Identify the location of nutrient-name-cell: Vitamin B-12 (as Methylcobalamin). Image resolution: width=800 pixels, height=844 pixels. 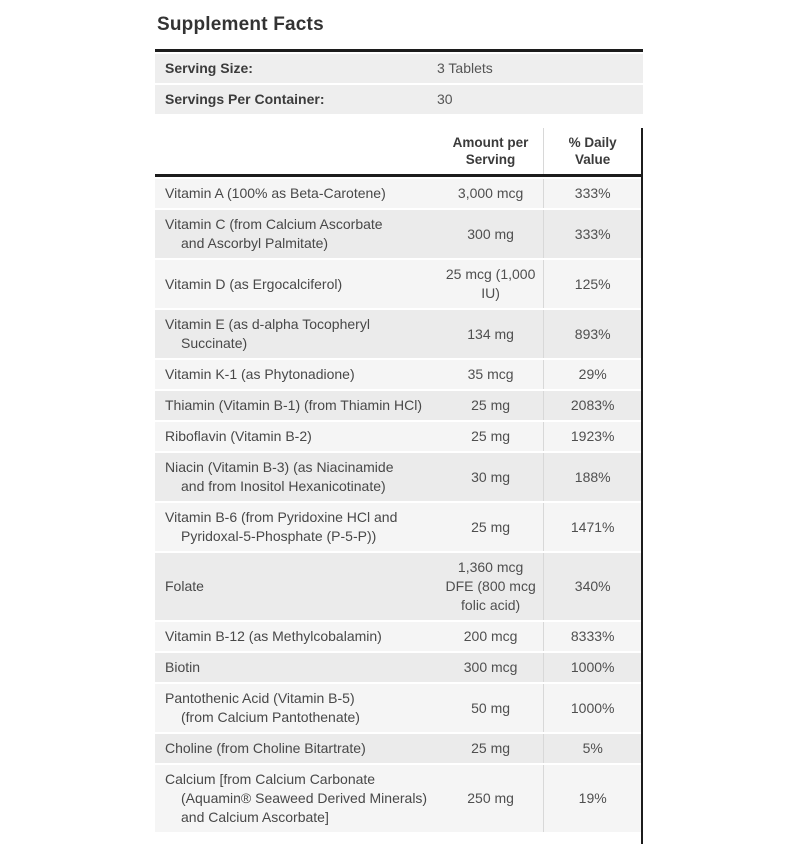
(296, 636).